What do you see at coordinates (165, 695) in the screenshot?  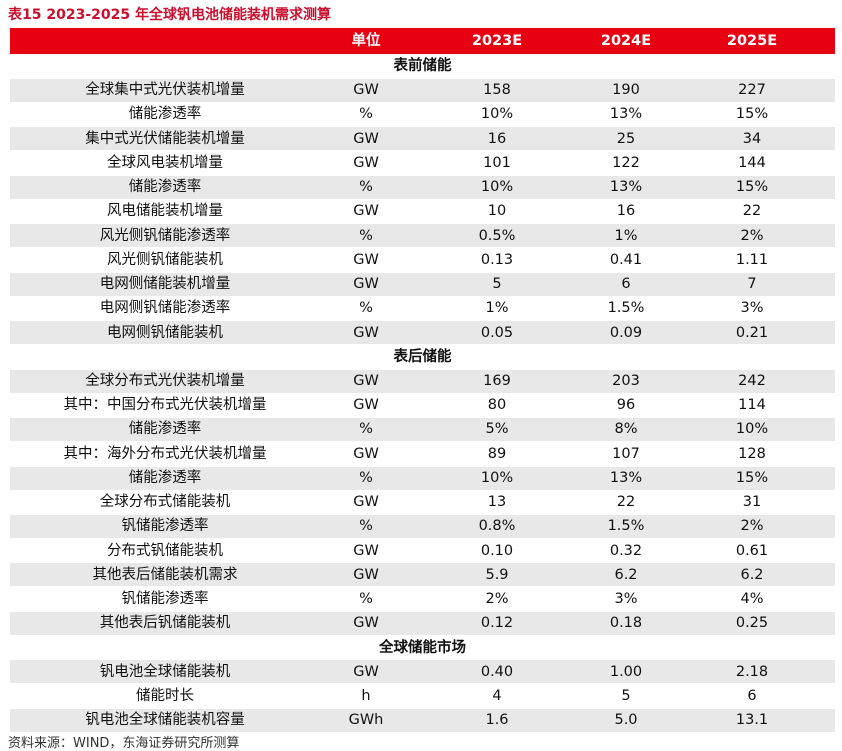 I see `row-label: 储能时长` at bounding box center [165, 695].